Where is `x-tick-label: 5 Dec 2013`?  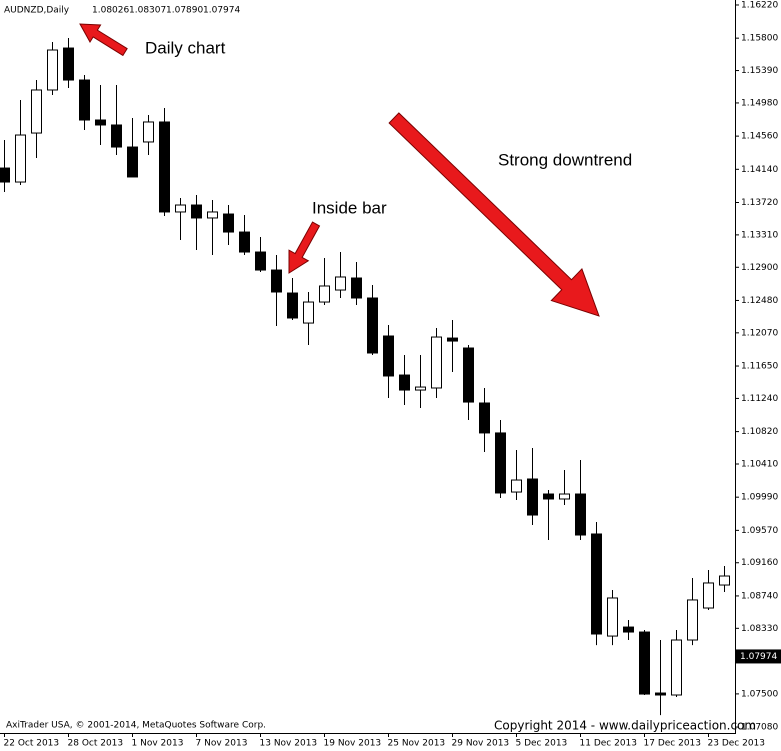 x-tick-label: 5 Dec 2013 is located at coordinates (542, 744).